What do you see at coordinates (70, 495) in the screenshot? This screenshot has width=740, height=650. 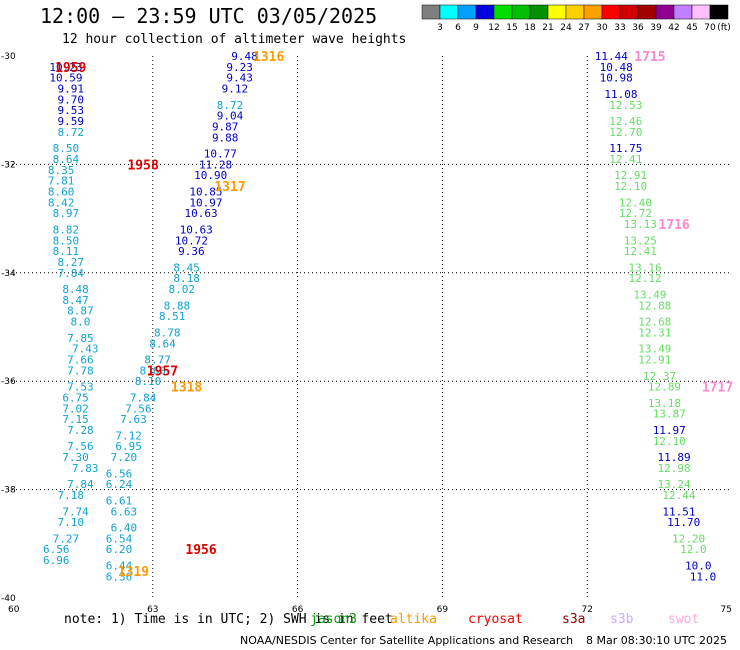 I see `swh-value-label: 7.18` at bounding box center [70, 495].